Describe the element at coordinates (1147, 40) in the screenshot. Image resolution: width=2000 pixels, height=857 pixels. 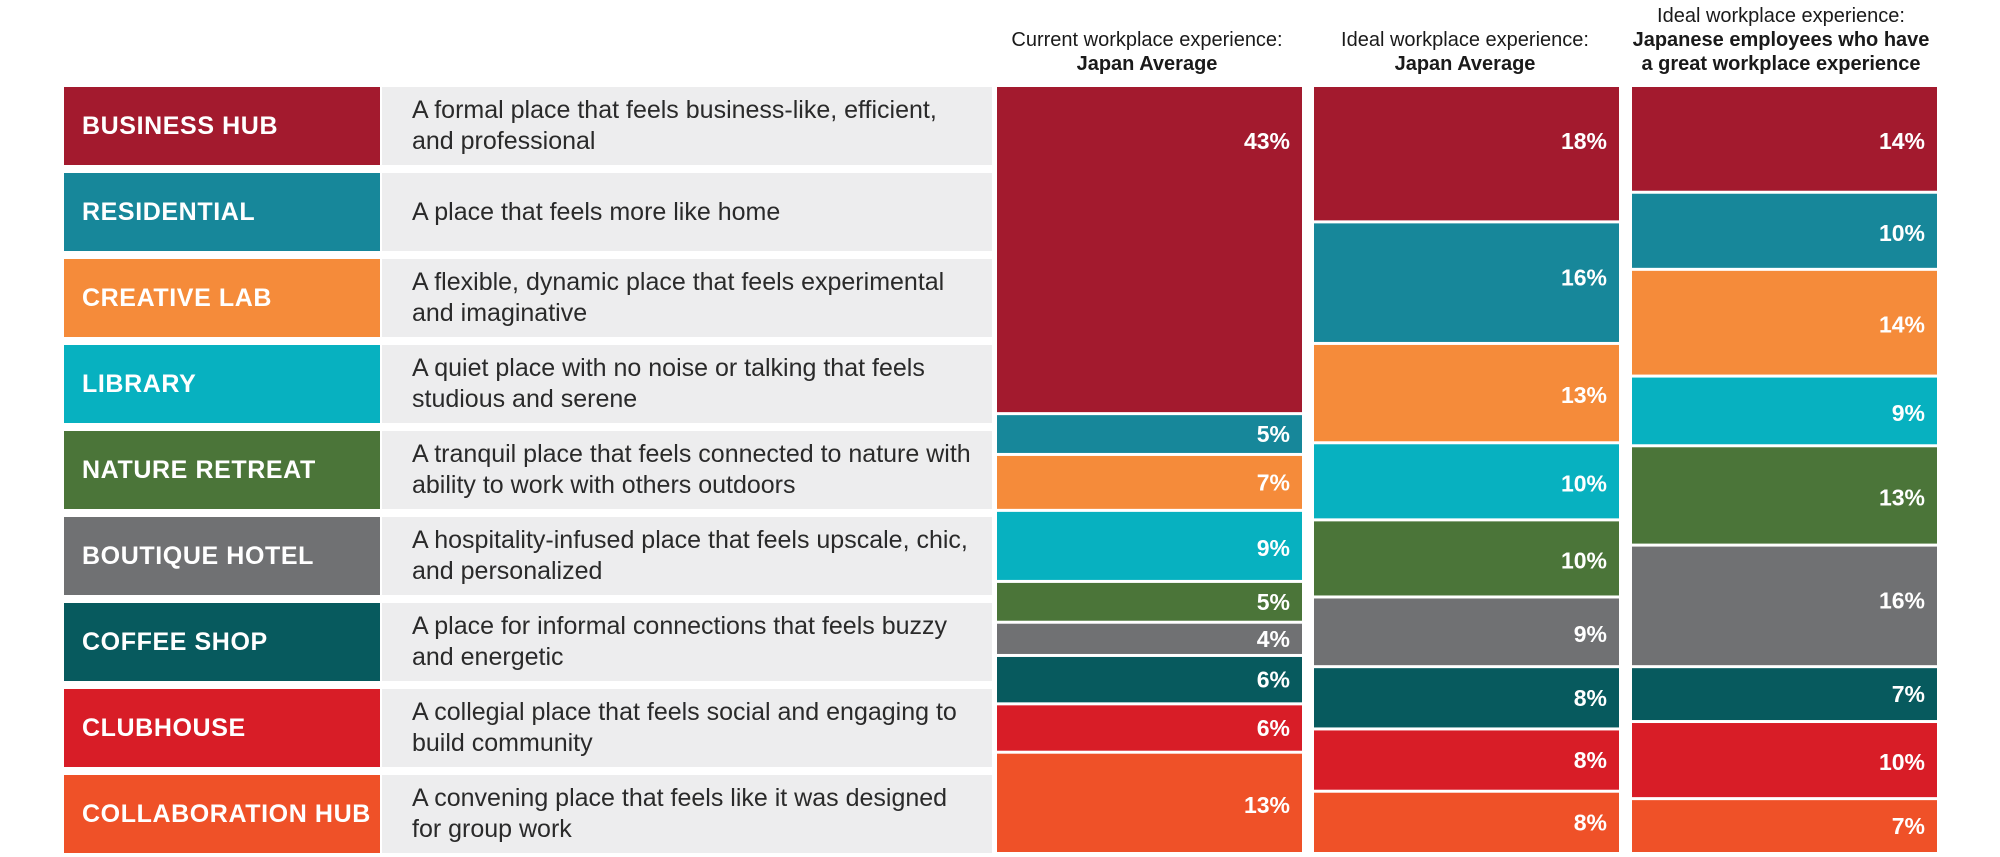
I see `column-header-current-line1: Current workplace experience:` at that location.